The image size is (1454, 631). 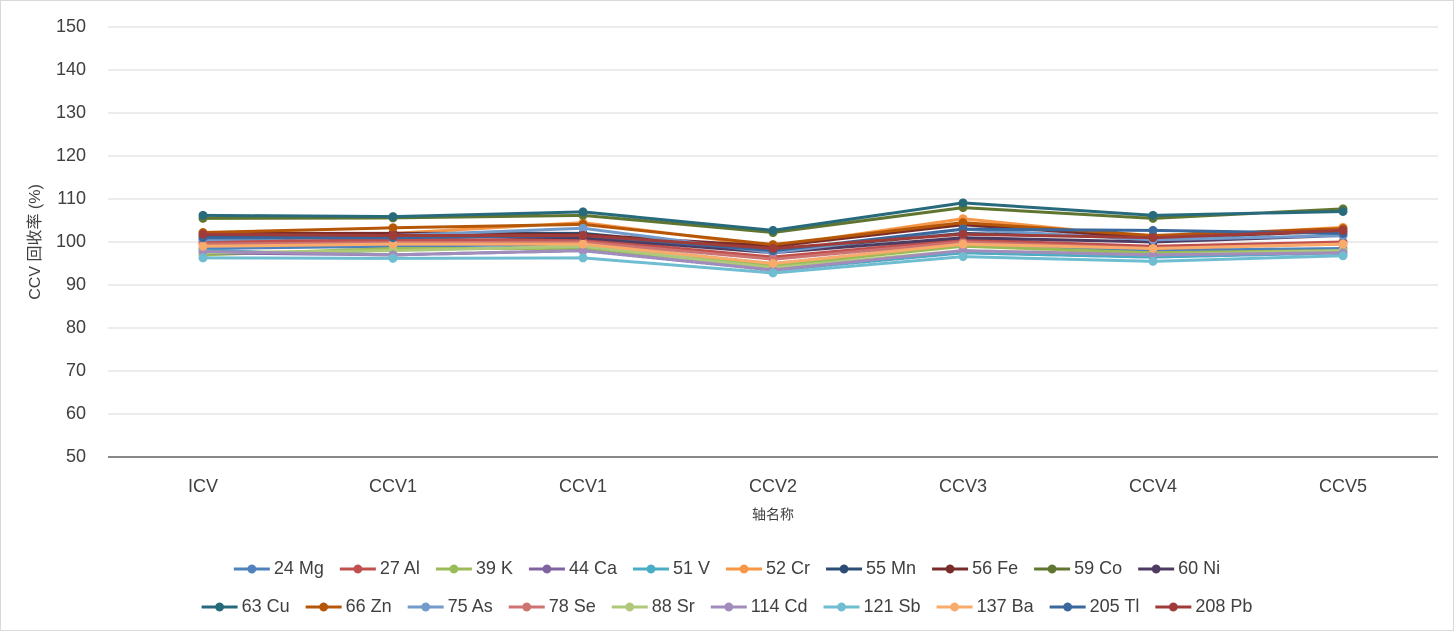 What do you see at coordinates (203, 486) in the screenshot?
I see `x-tick-label: ICV` at bounding box center [203, 486].